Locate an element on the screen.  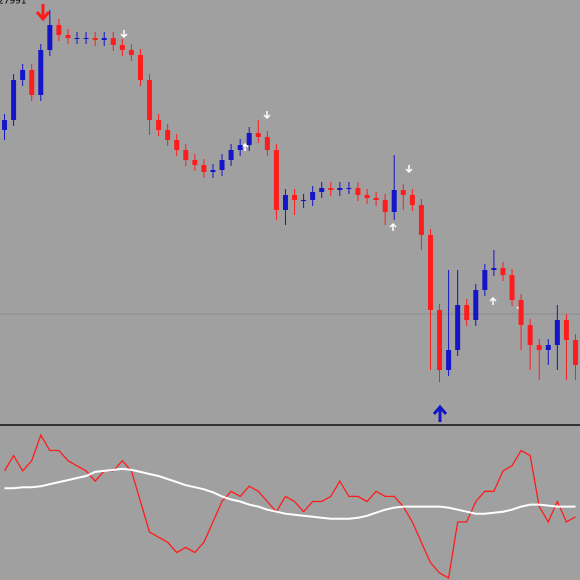
big-sell-arrow is located at coordinates (43, 13).